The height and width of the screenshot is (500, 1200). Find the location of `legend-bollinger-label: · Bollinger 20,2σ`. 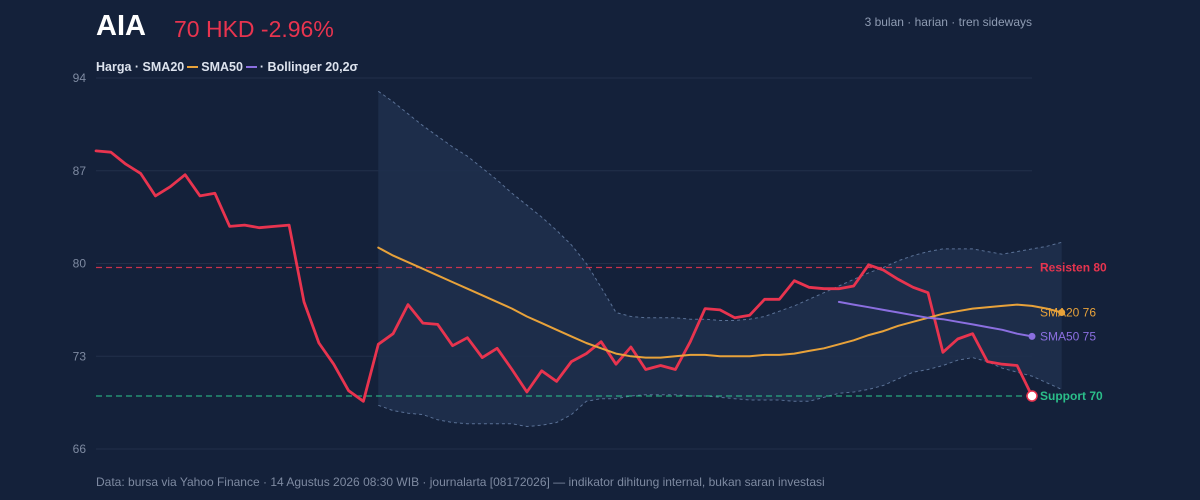

legend-bollinger-label: · Bollinger 20,2σ is located at coordinates (309, 67).